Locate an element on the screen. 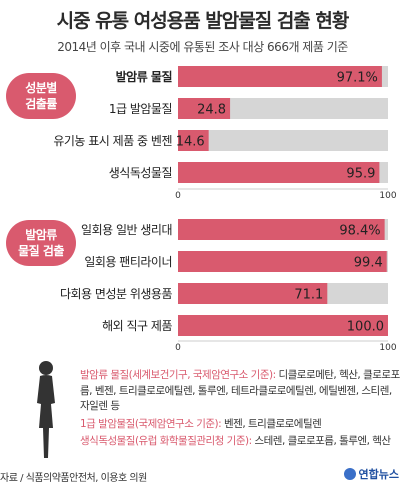 The width and height of the screenshot is (405, 487). section-badge-carcinogen: 발암류 물질 검출 is located at coordinates (41, 243).